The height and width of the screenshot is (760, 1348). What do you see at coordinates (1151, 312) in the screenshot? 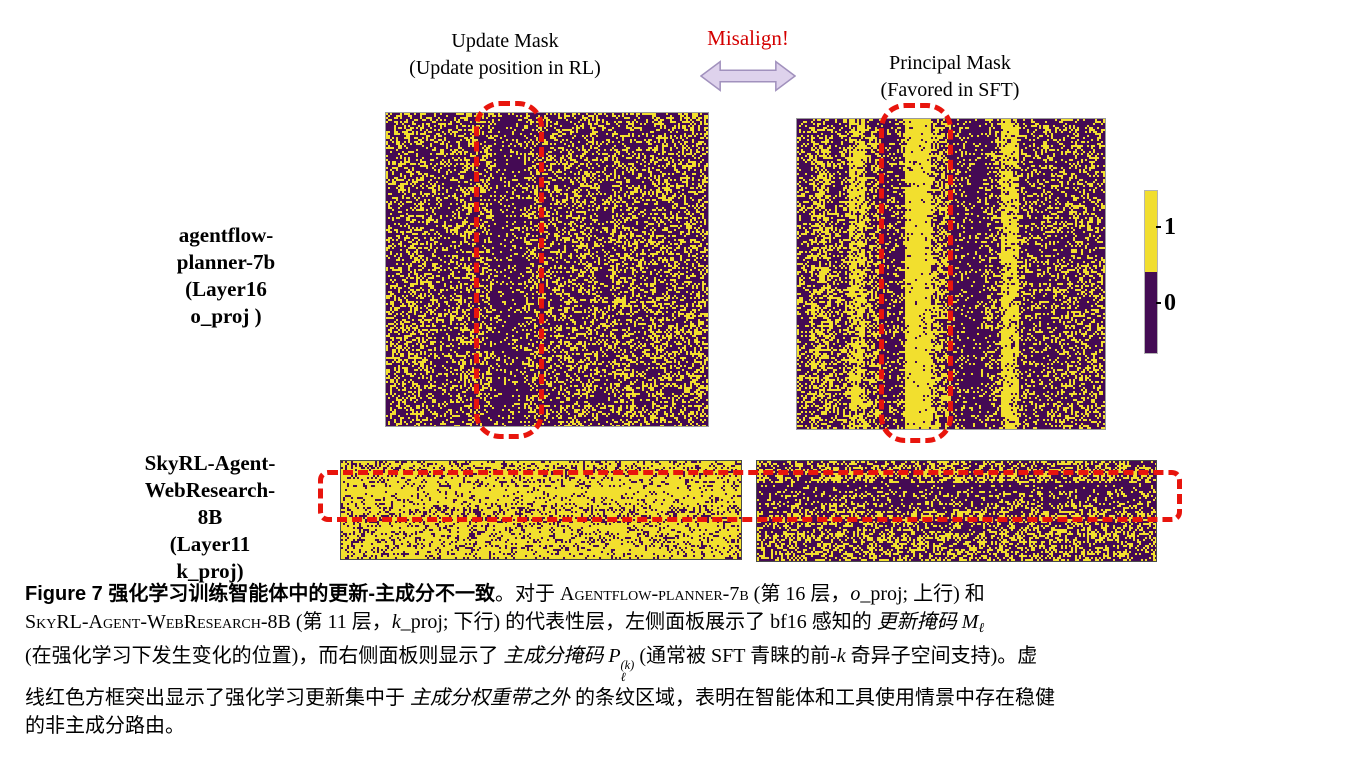
I see `colorbar-low-segment` at bounding box center [1151, 312].